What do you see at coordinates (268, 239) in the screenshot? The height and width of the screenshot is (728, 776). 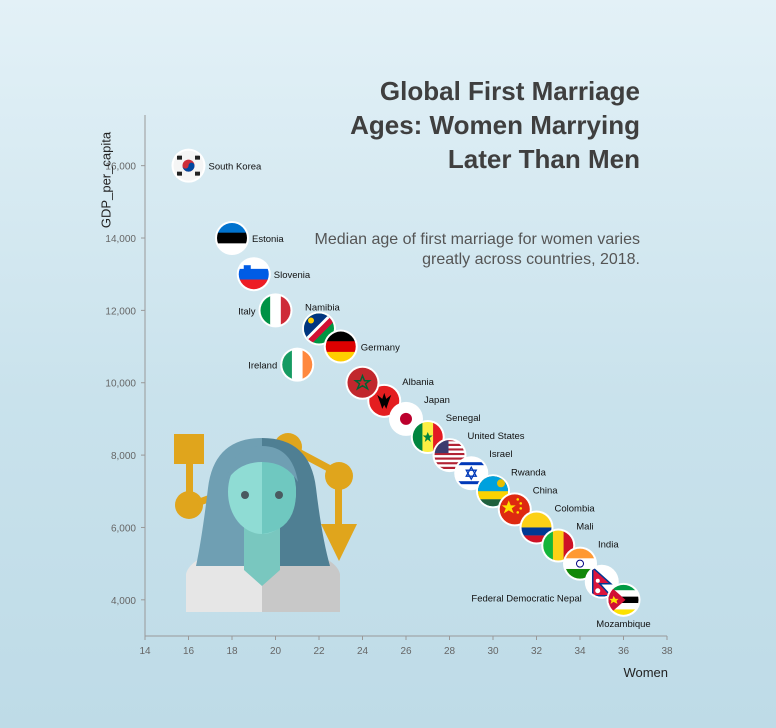 I see `point-label: Estonia` at bounding box center [268, 239].